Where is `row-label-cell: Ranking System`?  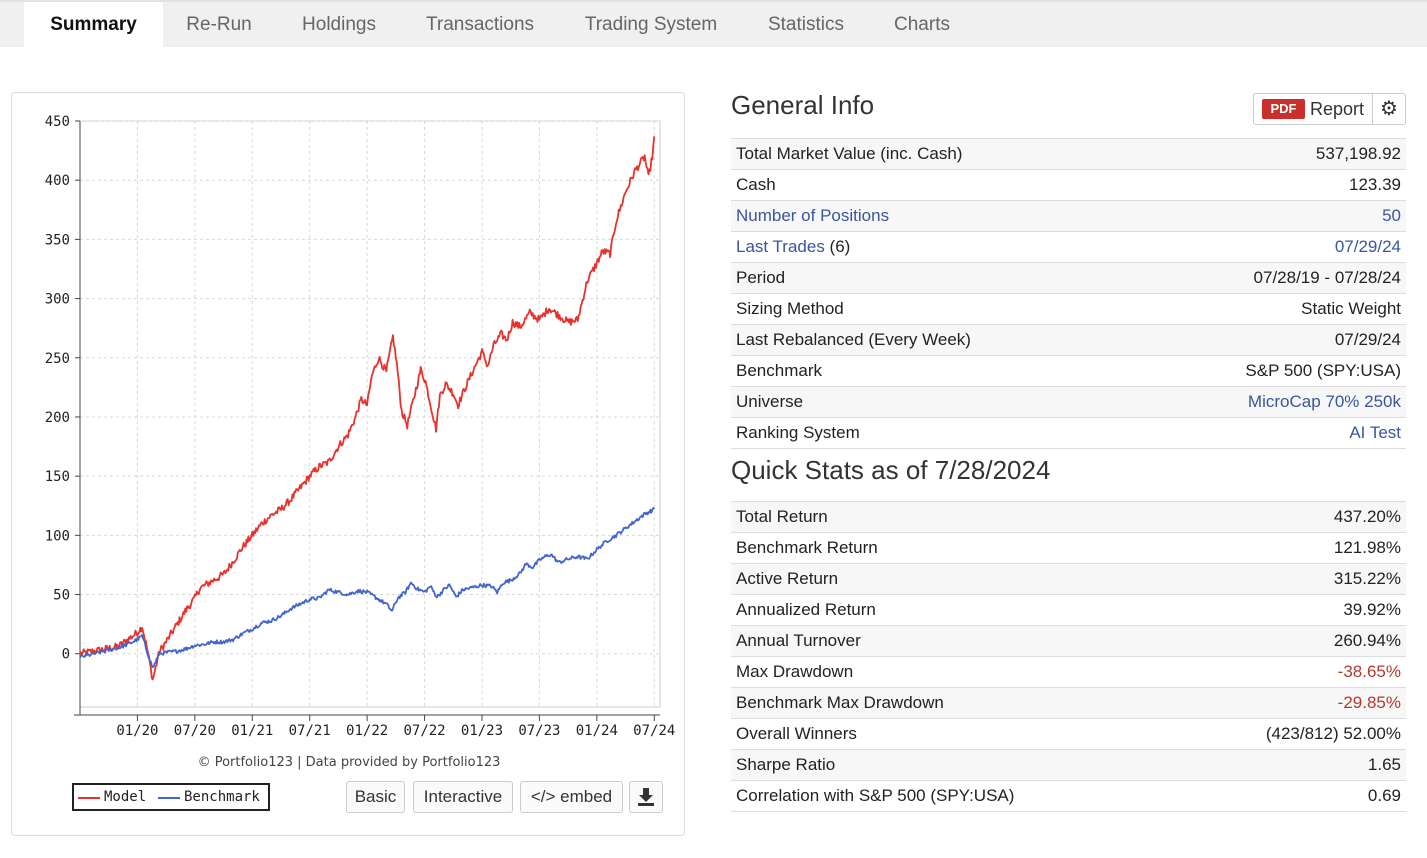
row-label-cell: Ranking System is located at coordinates (932, 433).